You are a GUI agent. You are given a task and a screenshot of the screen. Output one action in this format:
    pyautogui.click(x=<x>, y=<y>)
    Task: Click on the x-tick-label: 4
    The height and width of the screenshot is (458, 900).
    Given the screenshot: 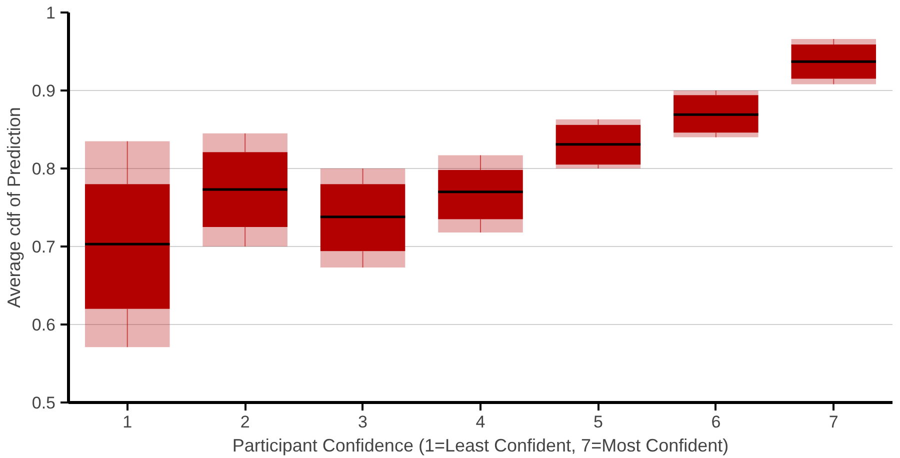 What is the action you would take?
    pyautogui.click(x=481, y=422)
    